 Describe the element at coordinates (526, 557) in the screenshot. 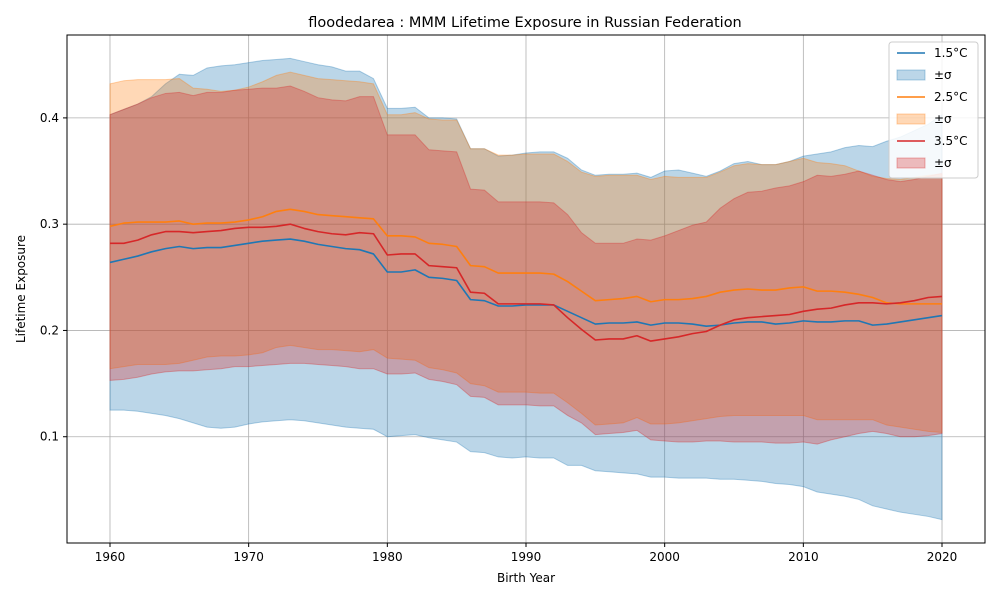

I see `x-tick-label: 1990` at that location.